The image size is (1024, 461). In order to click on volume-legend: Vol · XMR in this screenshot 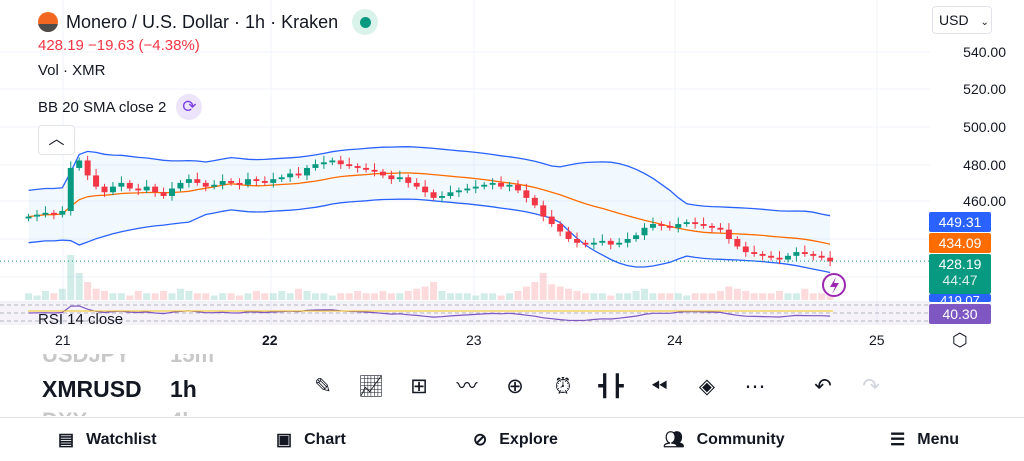, I will do `click(72, 70)`.